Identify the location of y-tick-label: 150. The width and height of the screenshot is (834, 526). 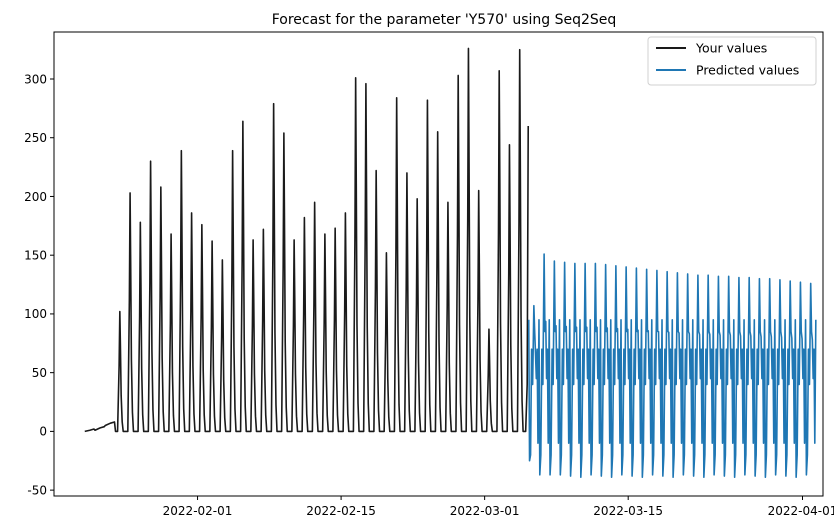
(35, 255).